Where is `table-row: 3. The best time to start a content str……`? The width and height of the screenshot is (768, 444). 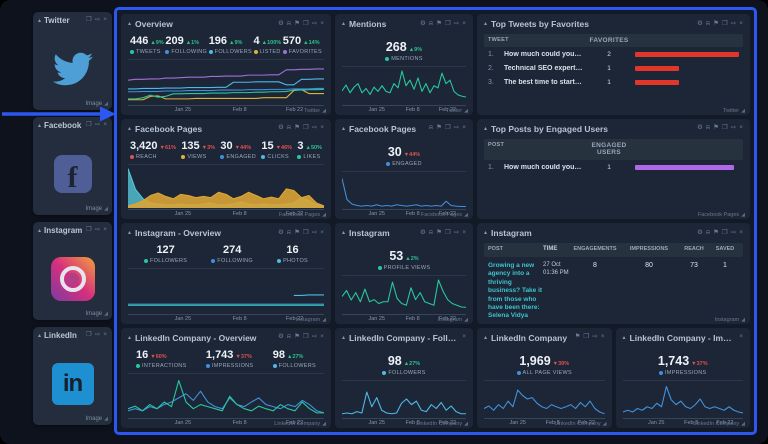 table-row: 3. The best time to start a content str…… is located at coordinates (613, 82).